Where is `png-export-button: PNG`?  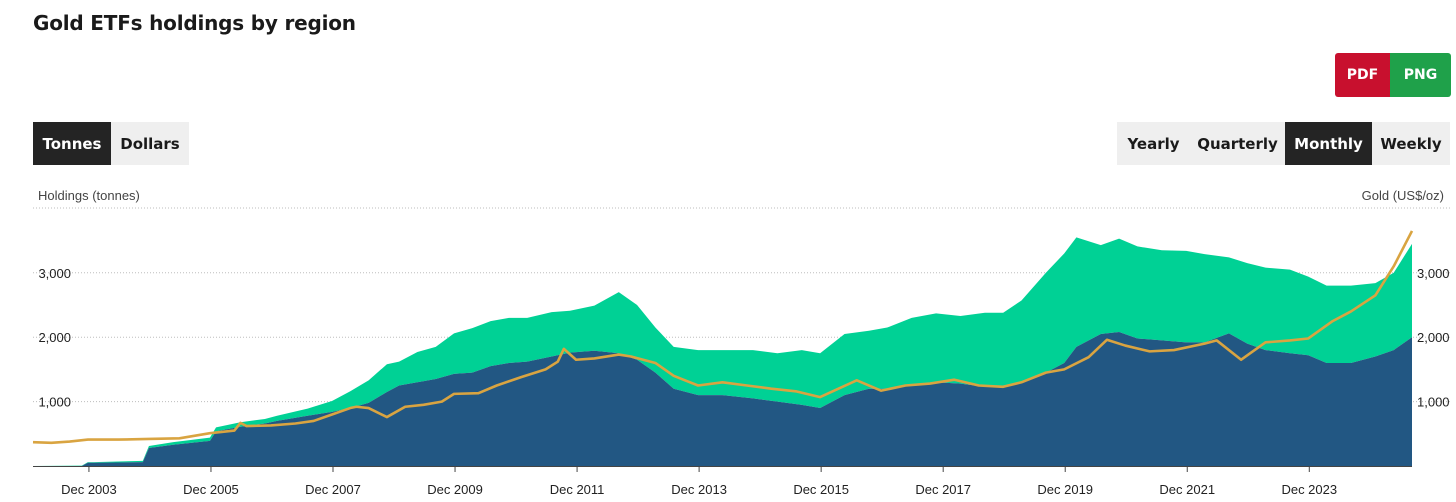
png-export-button: PNG is located at coordinates (1420, 75).